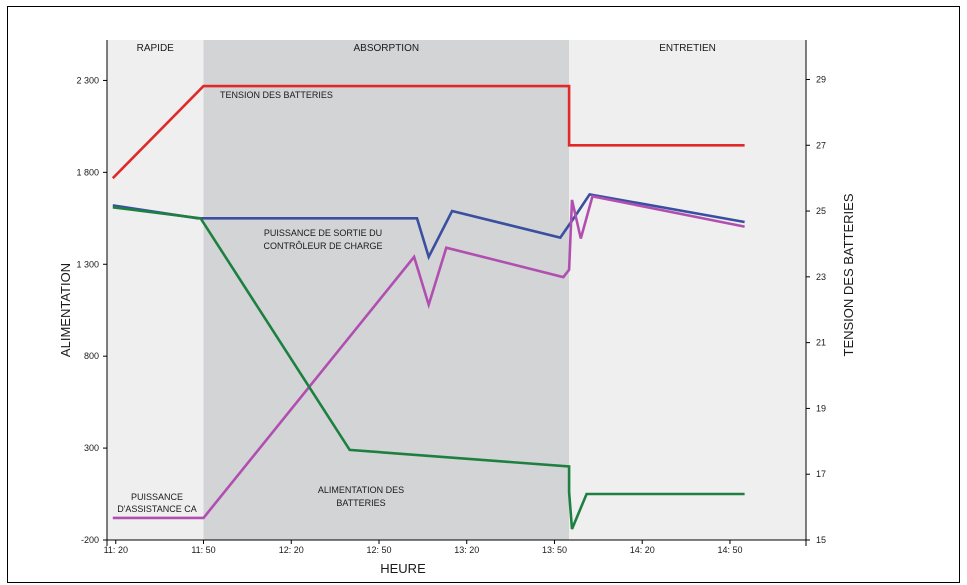 The height and width of the screenshot is (585, 967). I want to click on voltage-series-label: TENSION DES BATTERIES, so click(276, 95).